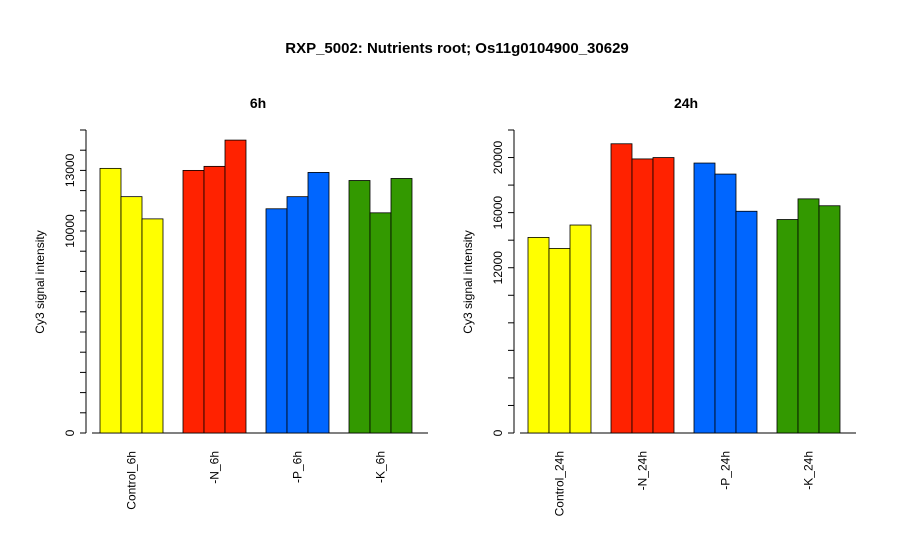 The height and width of the screenshot is (550, 900). Describe the element at coordinates (684, 483) in the screenshot. I see `x-tick-labels: Control_24h -N_24h -P_24h -K_24h` at that location.